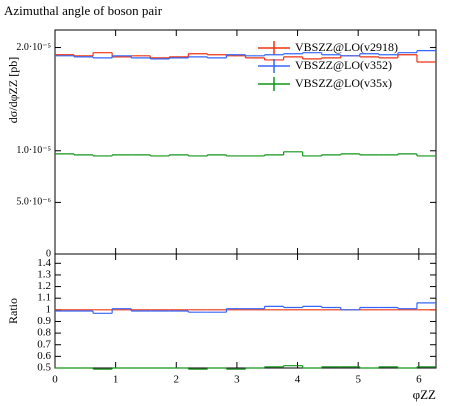 The height and width of the screenshot is (406, 450). What do you see at coordinates (13, 90) in the screenshot?
I see `y-axis-label: dσ/dφZZ [pb]` at bounding box center [13, 90].